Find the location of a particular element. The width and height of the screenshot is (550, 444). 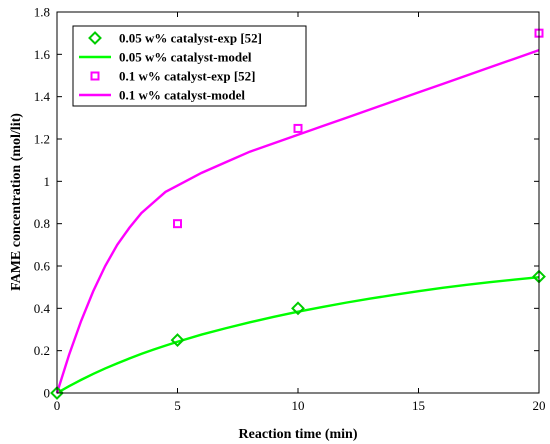

y-tick-label-1: 0.2 is located at coordinates (42, 350).